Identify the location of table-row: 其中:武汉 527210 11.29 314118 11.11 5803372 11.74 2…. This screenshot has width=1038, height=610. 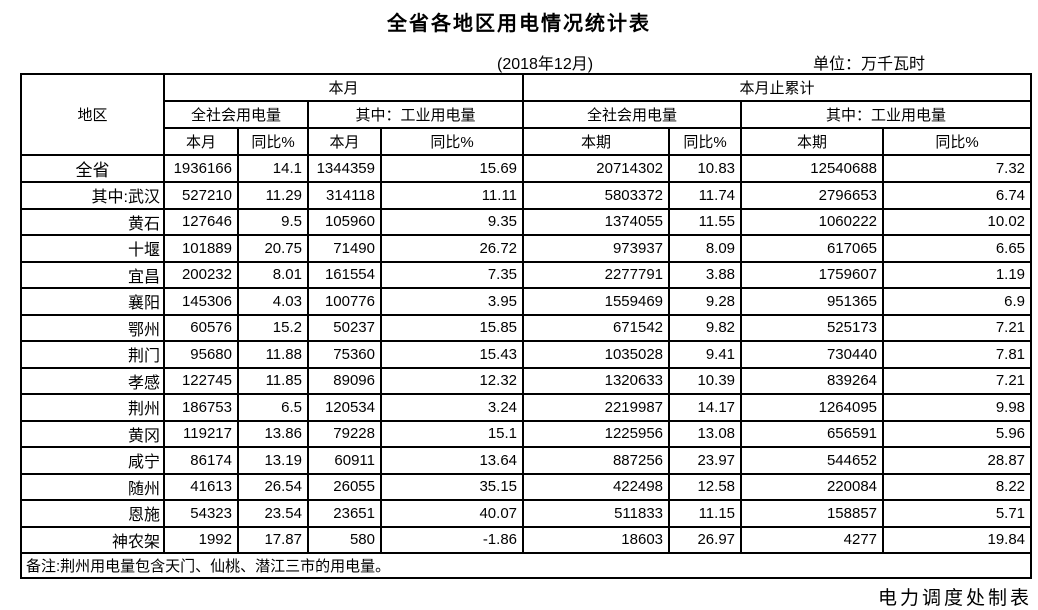
(526, 195).